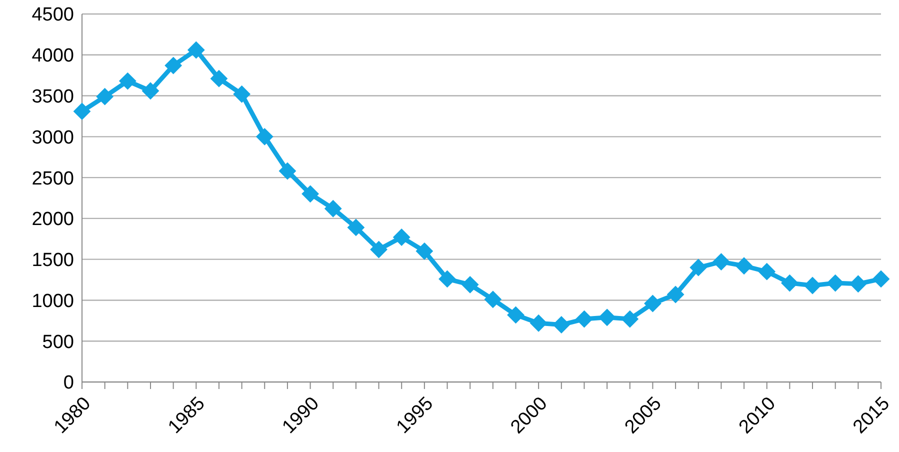 This screenshot has height=452, width=899. I want to click on y-tick-label: 1500, so click(53, 261).